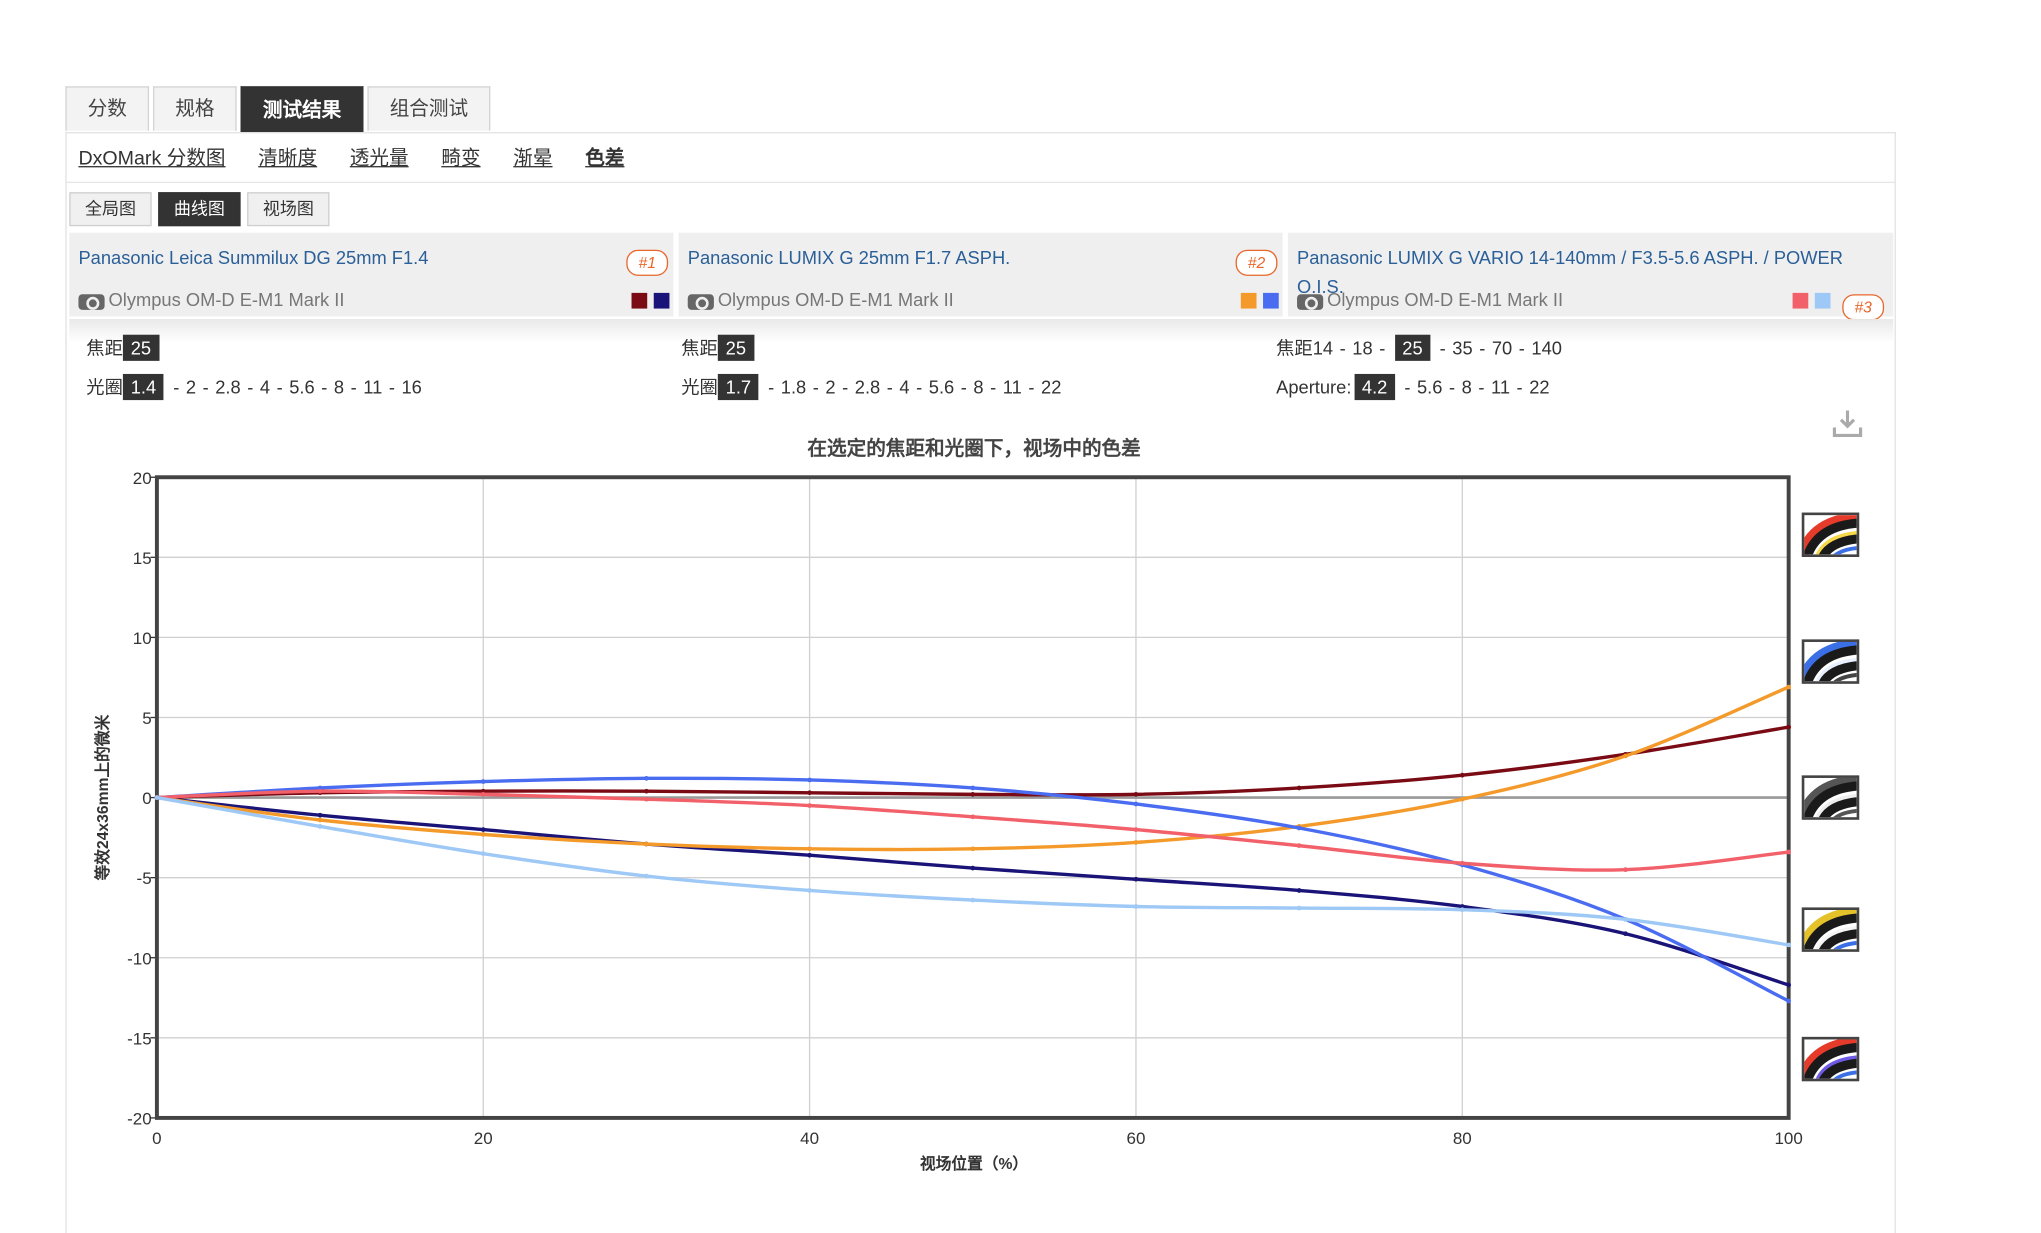 The width and height of the screenshot is (2041, 1233). Describe the element at coordinates (849, 258) in the screenshot. I see `lens-name-link: Panasonic LUMIX G 25mm F1.7 ASPH.` at that location.